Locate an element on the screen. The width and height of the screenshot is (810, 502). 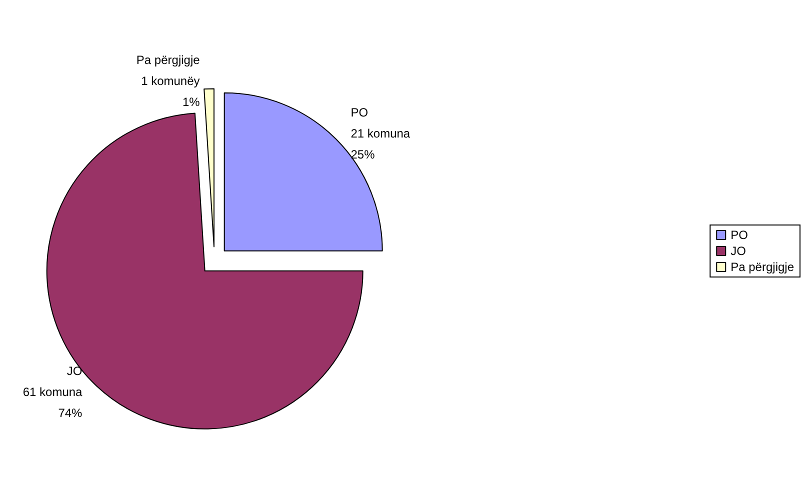
slice-label: JO is located at coordinates (74, 371).